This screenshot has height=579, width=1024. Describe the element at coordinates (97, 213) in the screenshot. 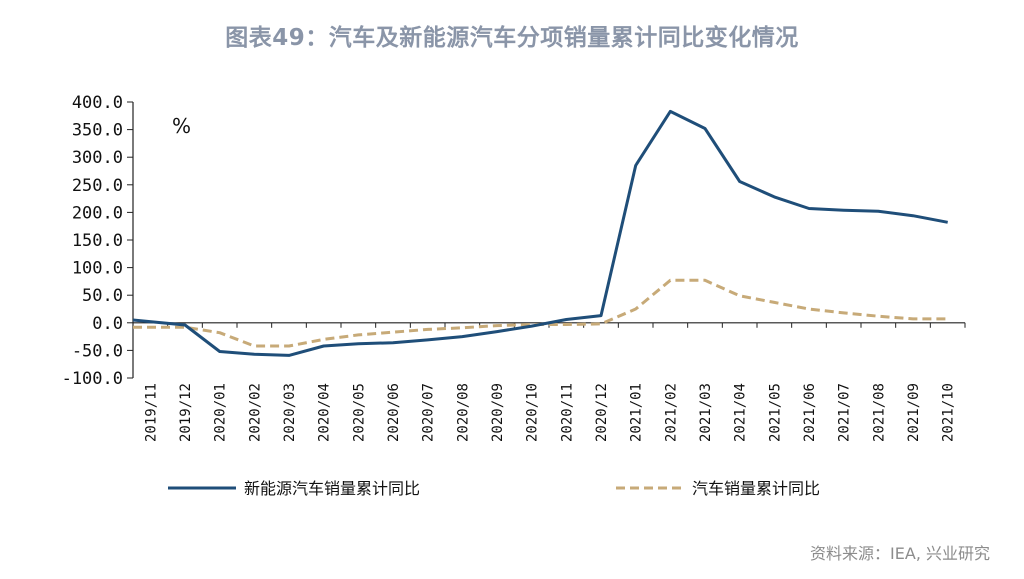

I see `y-tick-label: 200.0` at that location.